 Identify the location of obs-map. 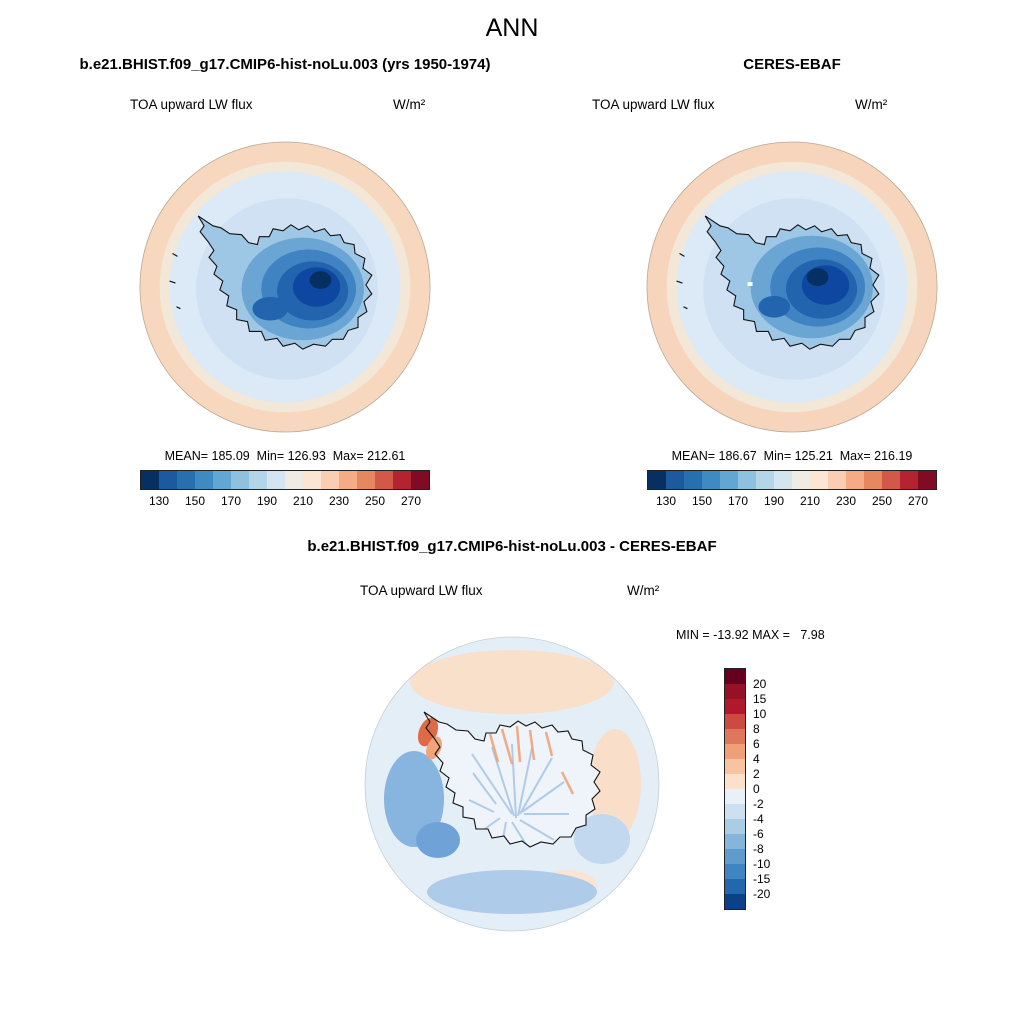
(792, 289).